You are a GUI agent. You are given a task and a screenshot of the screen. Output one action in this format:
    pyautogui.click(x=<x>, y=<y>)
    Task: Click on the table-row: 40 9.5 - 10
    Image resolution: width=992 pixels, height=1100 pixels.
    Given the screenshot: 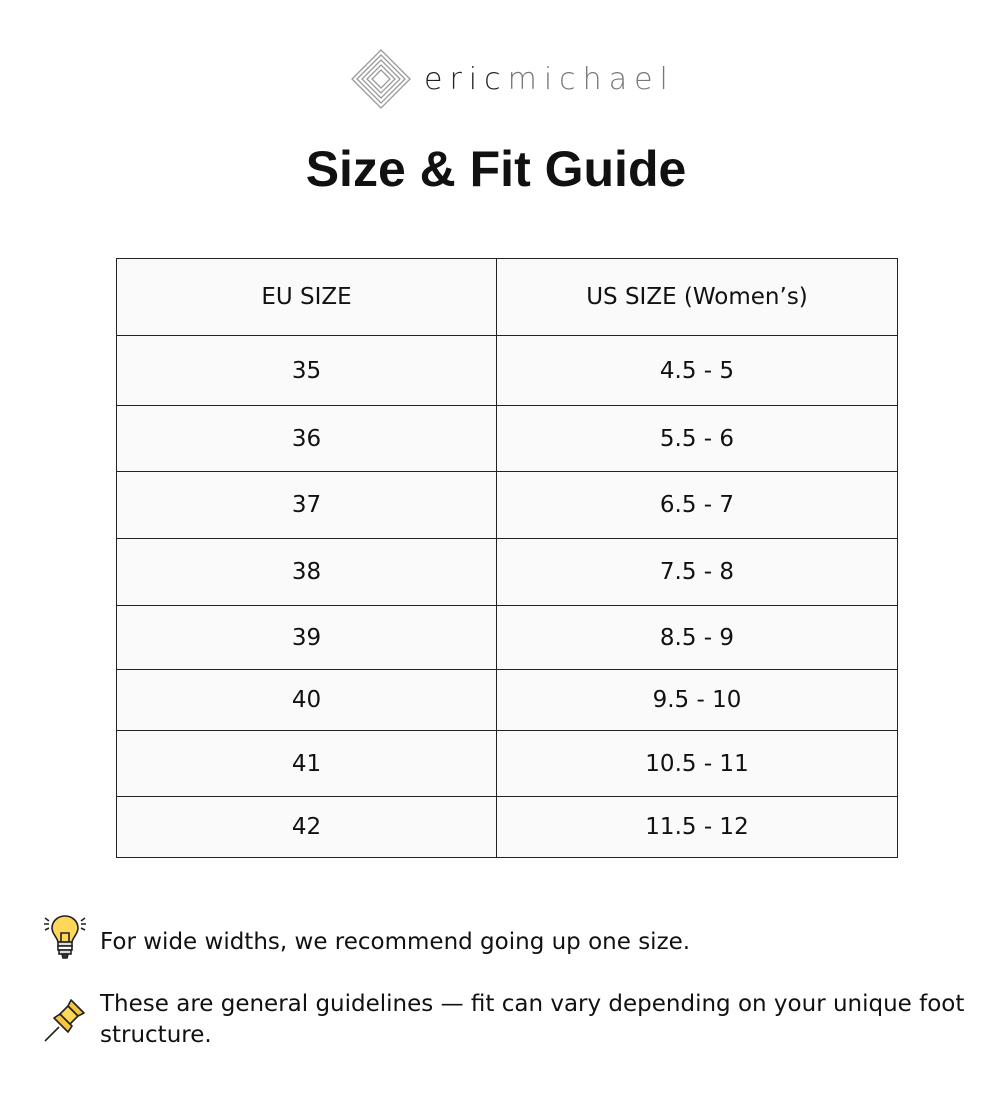 What is the action you would take?
    pyautogui.click(x=507, y=700)
    